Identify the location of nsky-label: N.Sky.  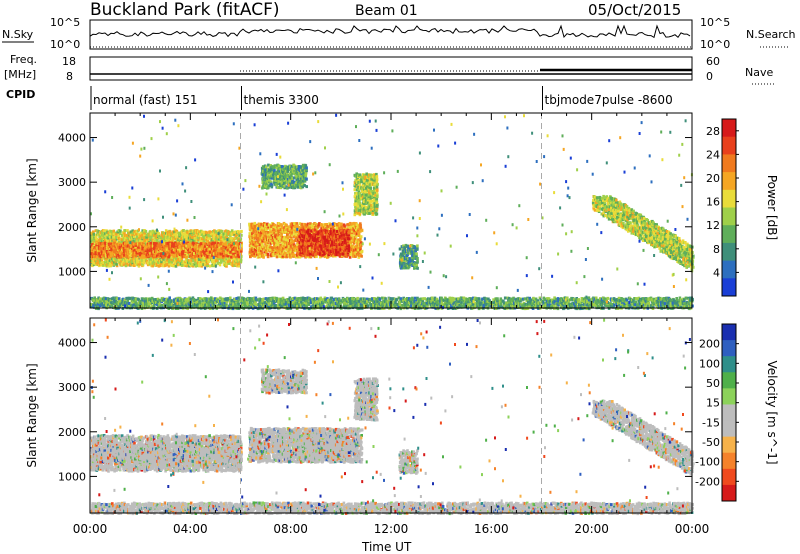
(18, 34).